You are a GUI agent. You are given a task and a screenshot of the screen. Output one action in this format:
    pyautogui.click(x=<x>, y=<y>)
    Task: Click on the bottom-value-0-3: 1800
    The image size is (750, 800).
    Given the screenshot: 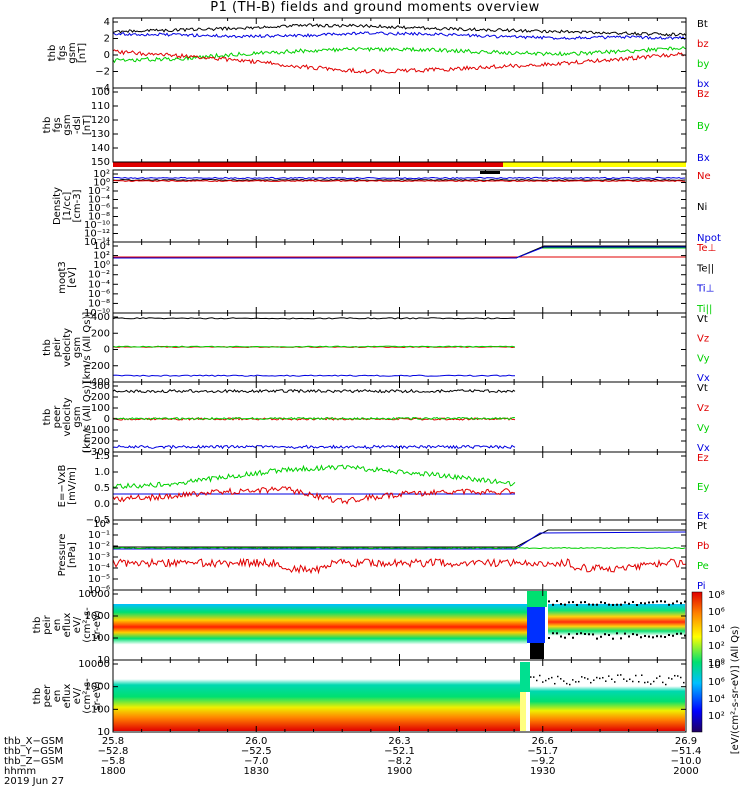 What is the action you would take?
    pyautogui.click(x=112, y=771)
    